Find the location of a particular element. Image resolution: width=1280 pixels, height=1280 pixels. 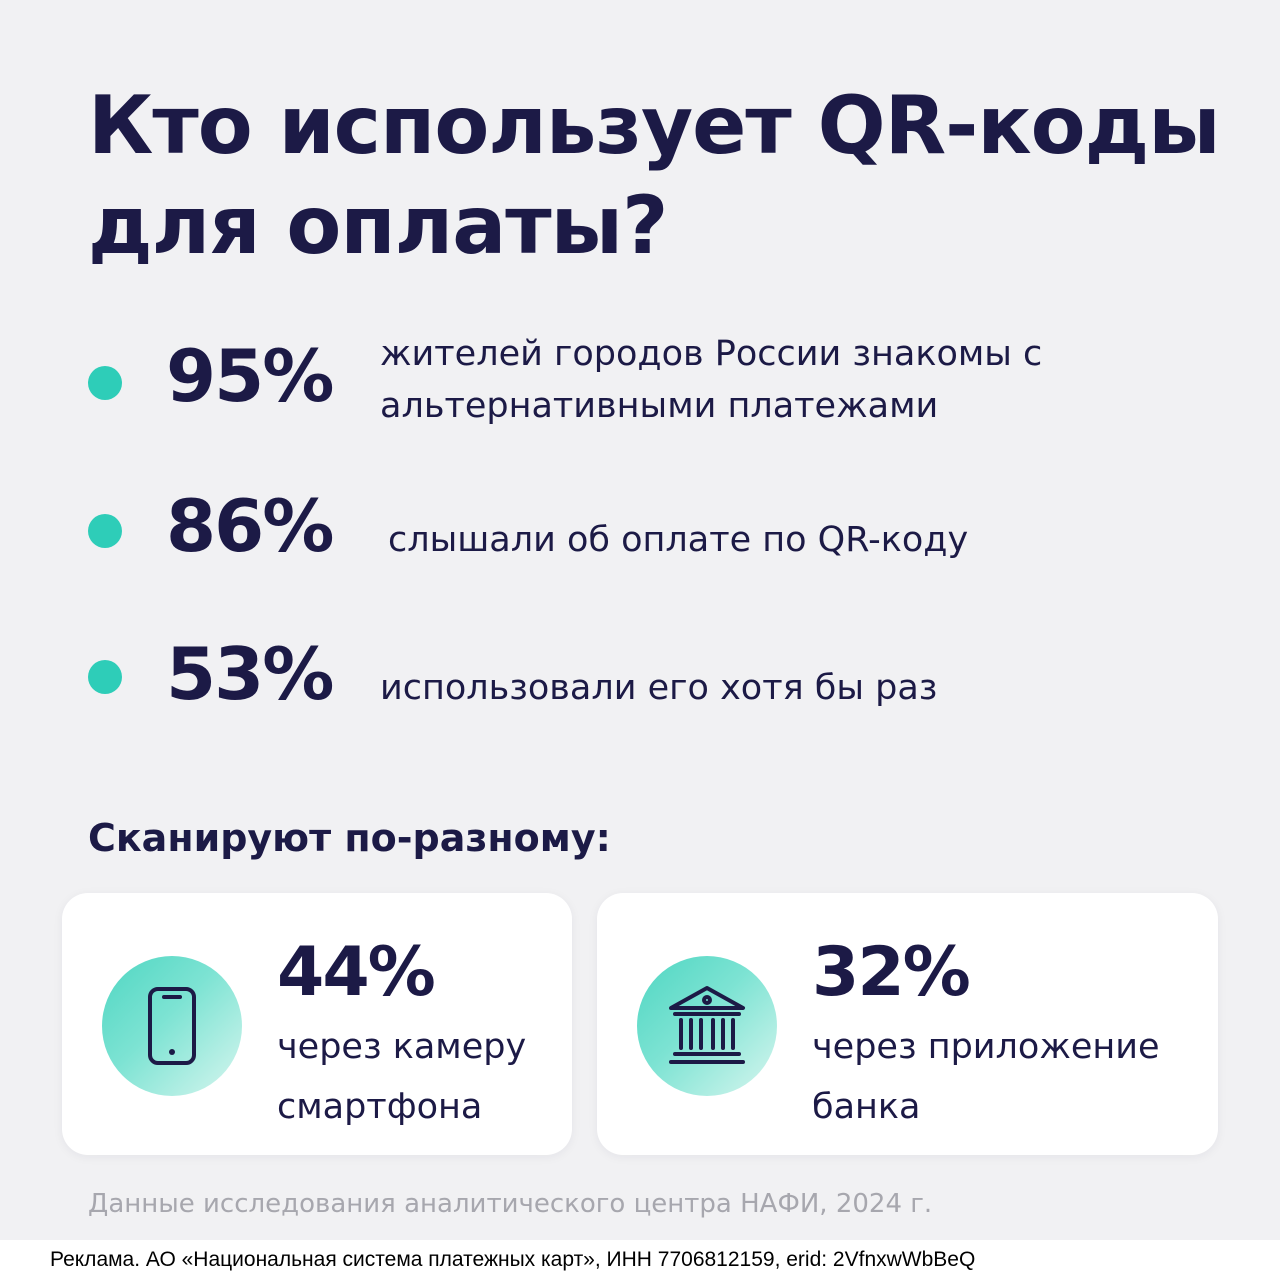

card-value: 44% is located at coordinates (356, 972).